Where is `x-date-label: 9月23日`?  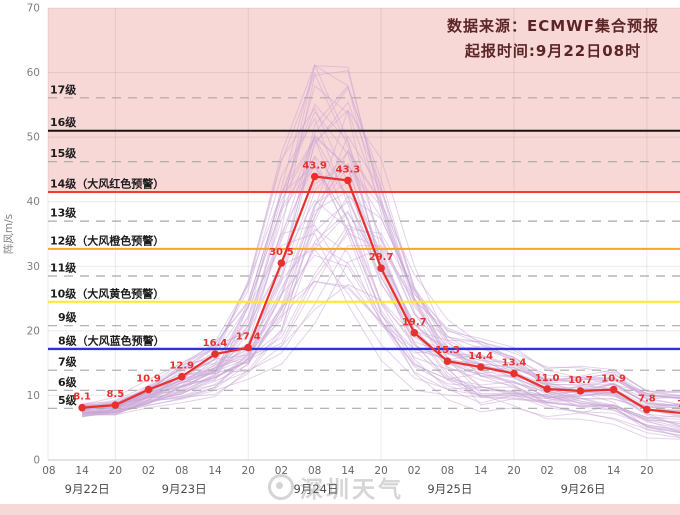
x-date-label: 9月23日 is located at coordinates (184, 489).